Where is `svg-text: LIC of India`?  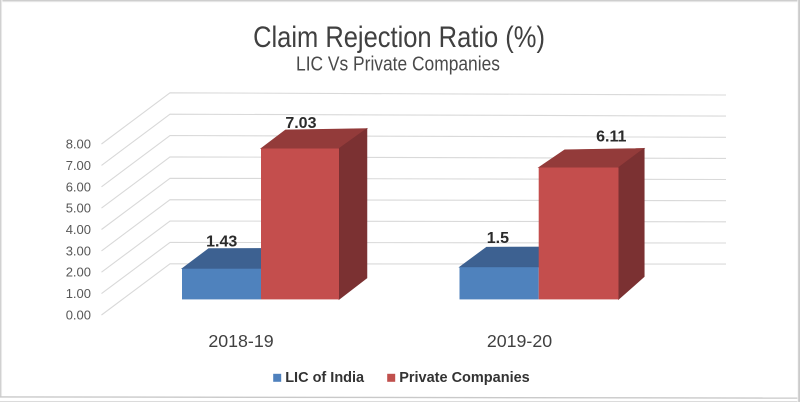
svg-text: LIC of India is located at coordinates (325, 378).